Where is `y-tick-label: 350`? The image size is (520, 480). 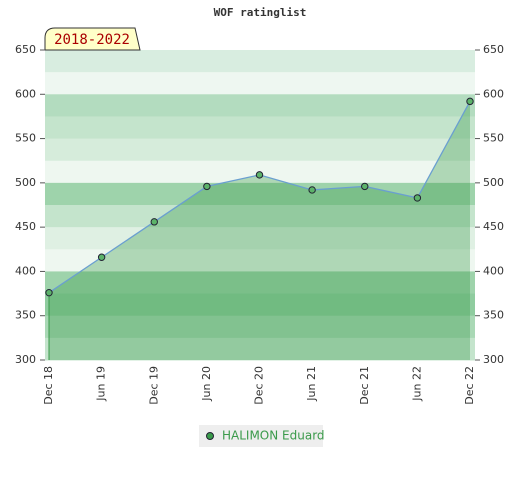
y-tick-label: 350 is located at coordinates (25, 315).